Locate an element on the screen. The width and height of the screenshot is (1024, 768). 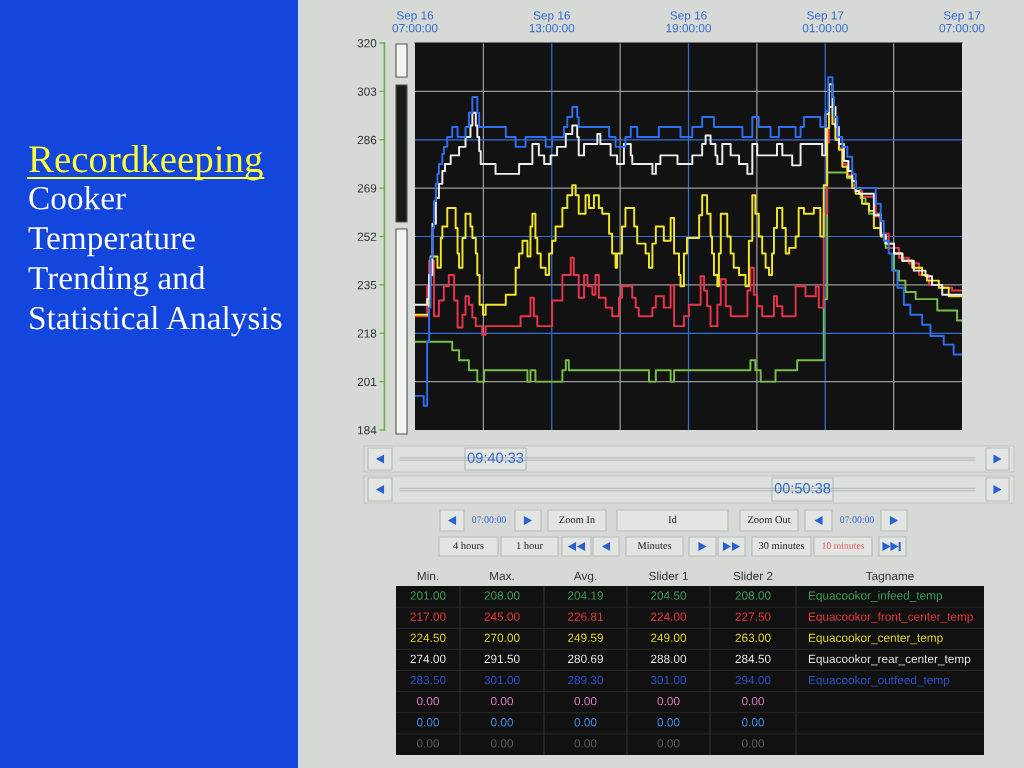
data-label: 289.30 is located at coordinates (586, 680).